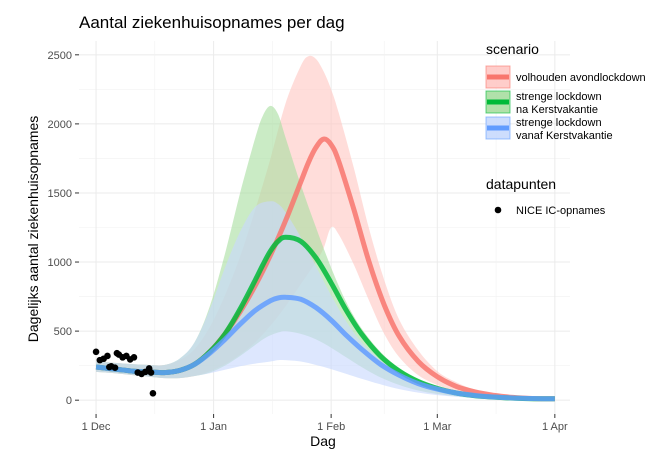 This screenshot has width=661, height=460. I want to click on legend-title-scenario: scenario, so click(512, 49).